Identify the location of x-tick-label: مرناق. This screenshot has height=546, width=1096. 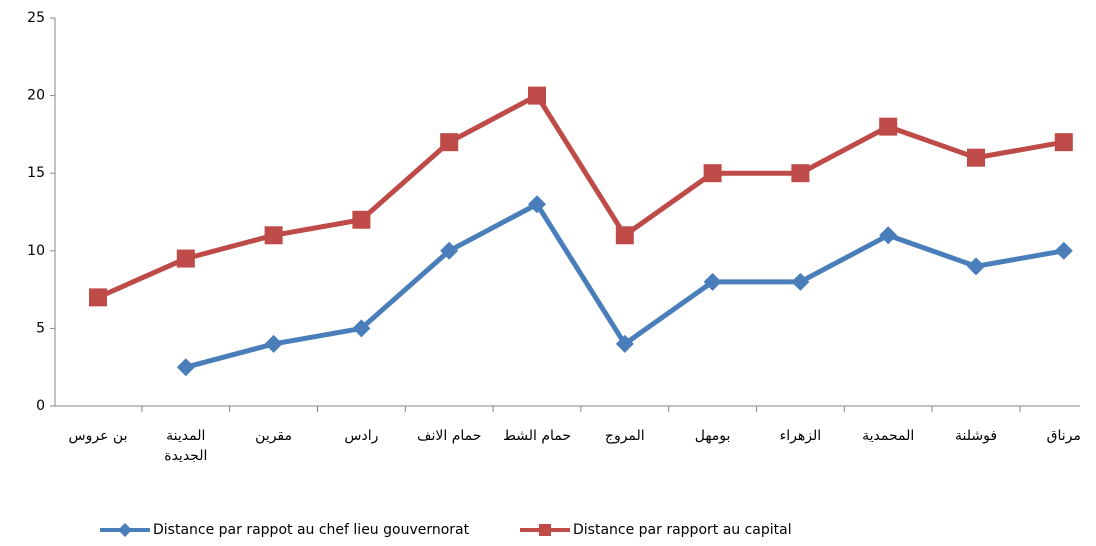
(1063, 436).